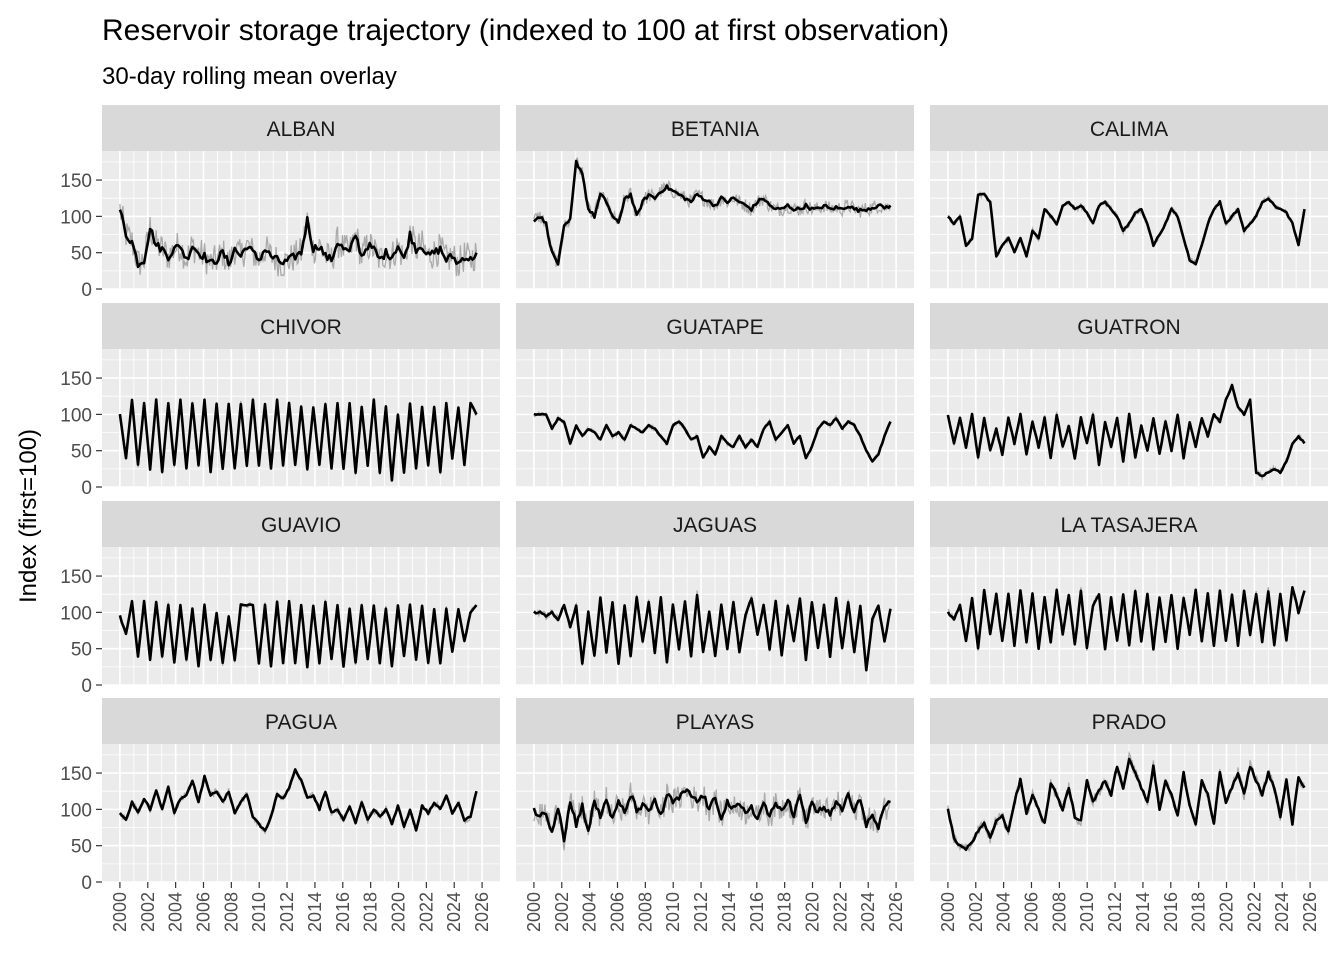  What do you see at coordinates (287, 912) in the screenshot?
I see `x-tick-label: 2012` at bounding box center [287, 912].